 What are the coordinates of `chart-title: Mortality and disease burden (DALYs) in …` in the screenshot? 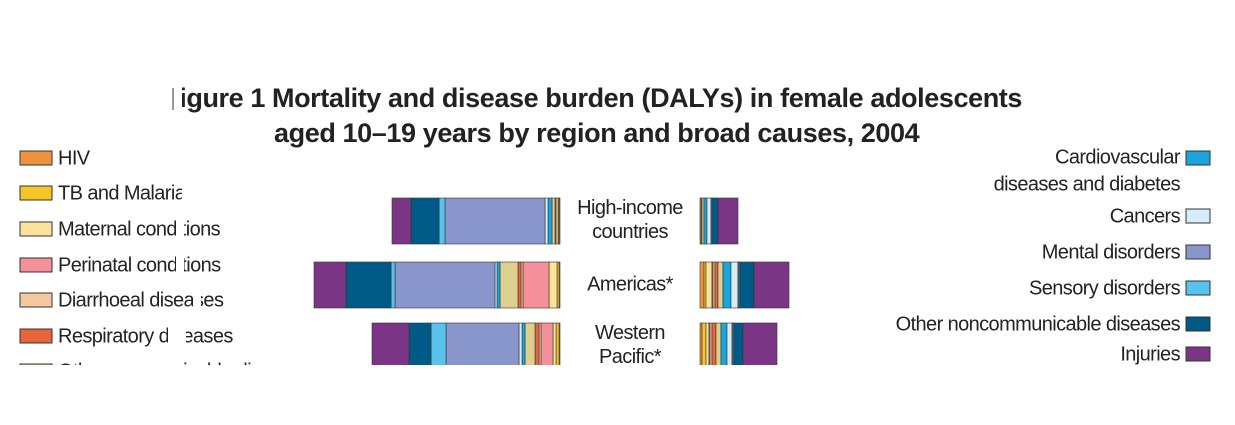 It's located at (647, 98).